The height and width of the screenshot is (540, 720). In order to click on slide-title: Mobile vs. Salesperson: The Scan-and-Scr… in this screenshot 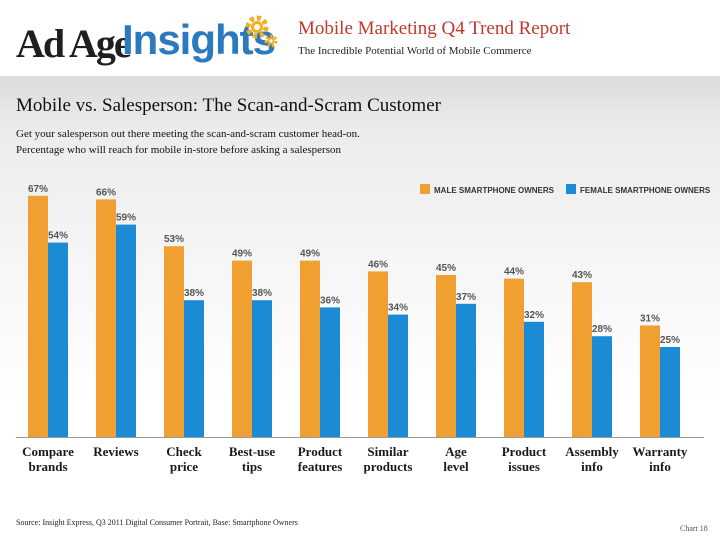, I will do `click(228, 105)`.